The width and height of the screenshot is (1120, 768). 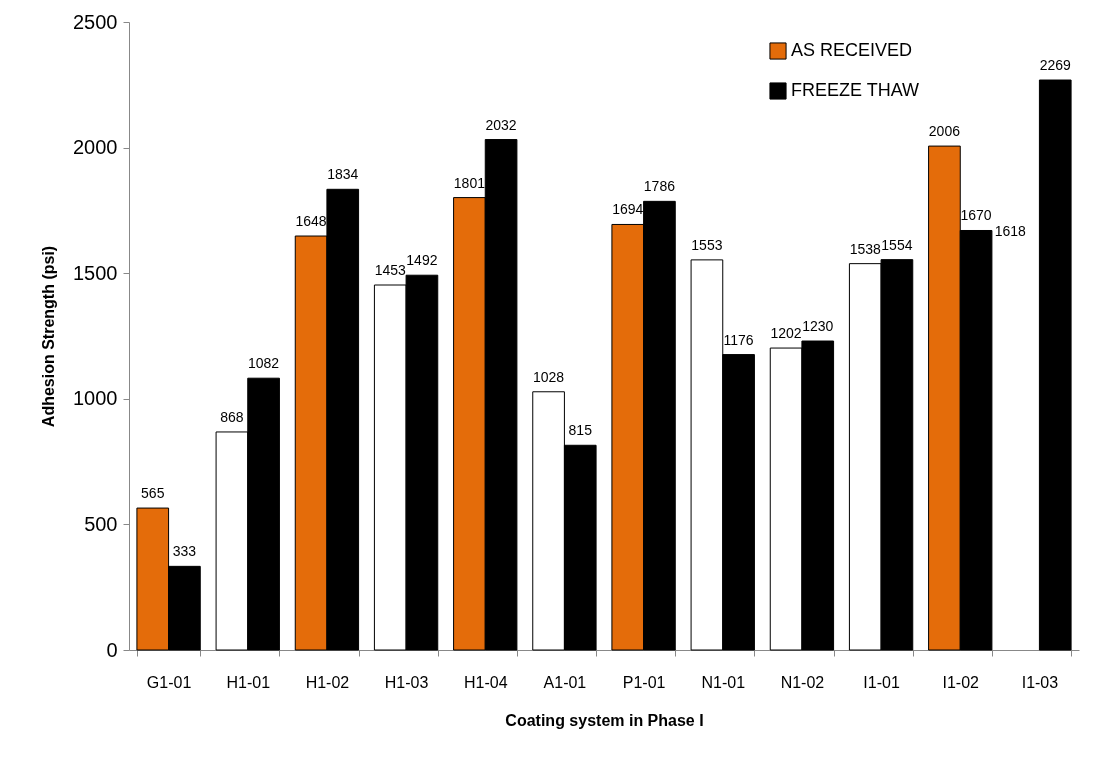 What do you see at coordinates (865, 248) in the screenshot?
I see `data-label: 1538` at bounding box center [865, 248].